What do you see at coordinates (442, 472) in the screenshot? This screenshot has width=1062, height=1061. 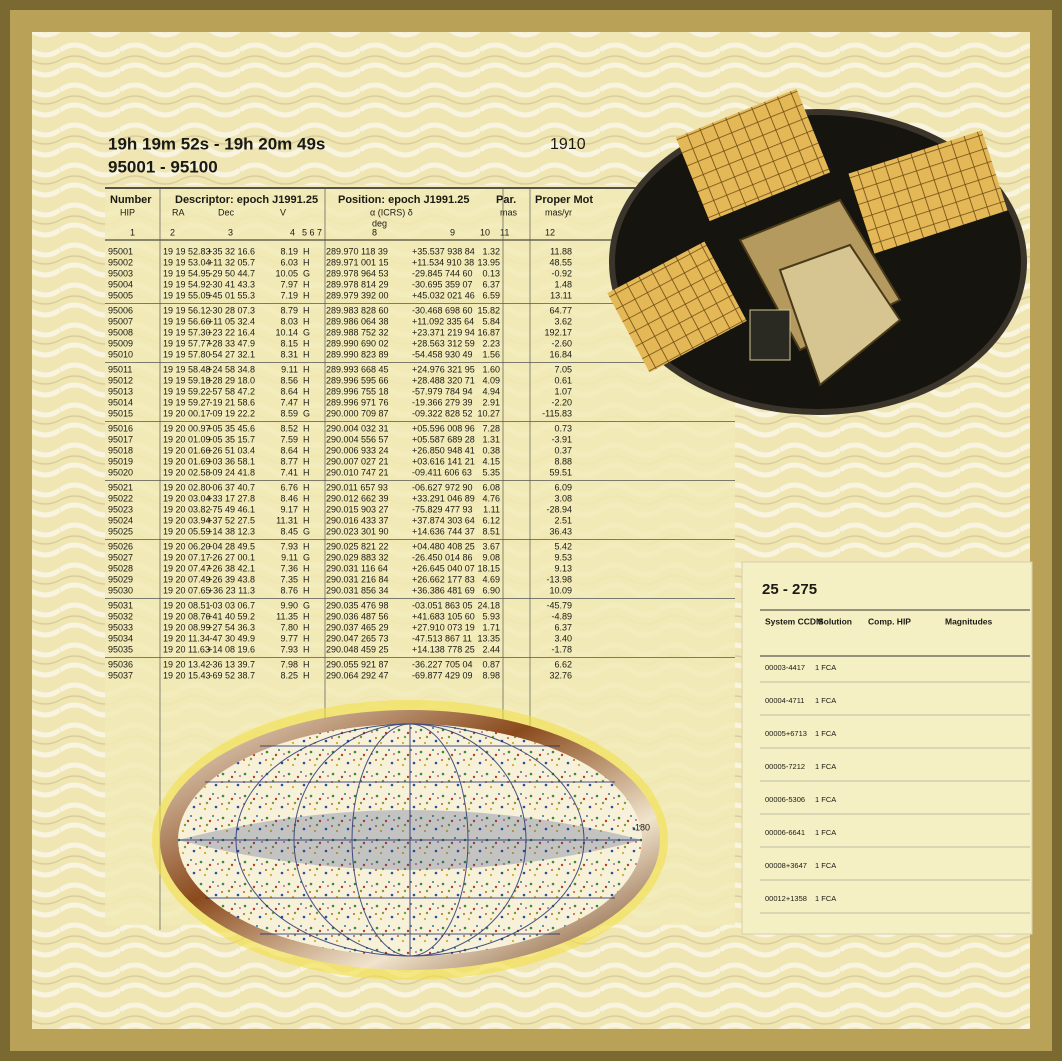 I see `delta: -09.411 606 63` at bounding box center [442, 472].